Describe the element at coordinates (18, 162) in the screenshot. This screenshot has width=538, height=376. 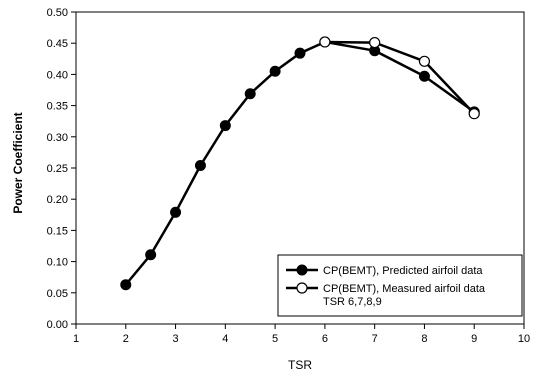
I see `y-axis-title: Power Coefficient` at that location.